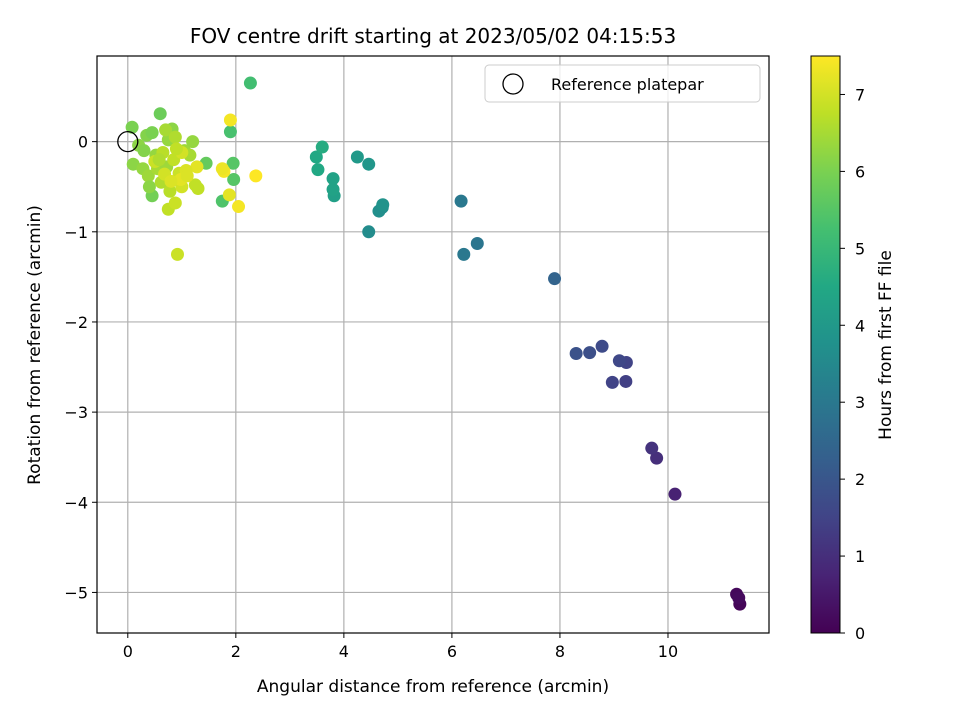 This screenshot has width=960, height=720. I want to click on y-tick-label: −3, so click(76, 412).